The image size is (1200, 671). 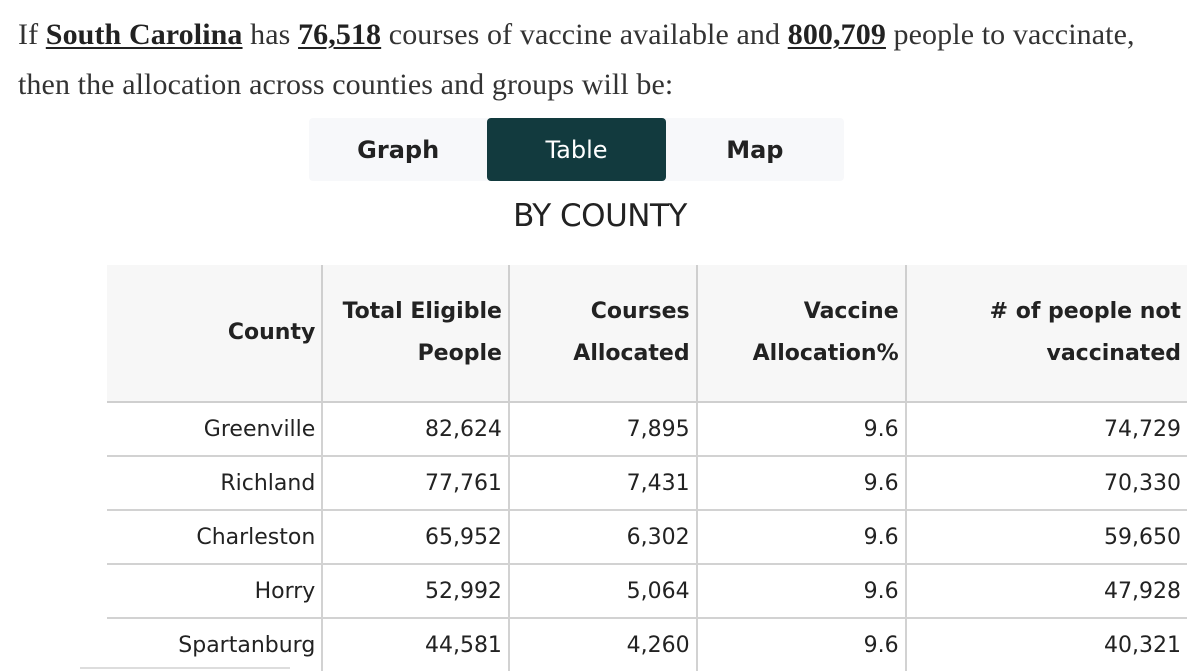 I want to click on tab-graph: Graph, so click(x=398, y=149).